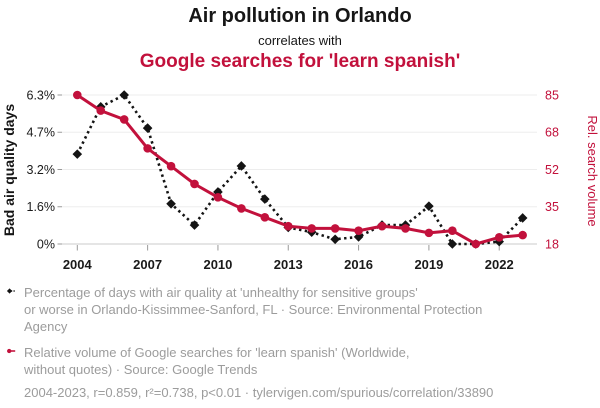 The width and height of the screenshot is (600, 408). I want to click on left-axis-tick-label: 1.6%, so click(41, 207).